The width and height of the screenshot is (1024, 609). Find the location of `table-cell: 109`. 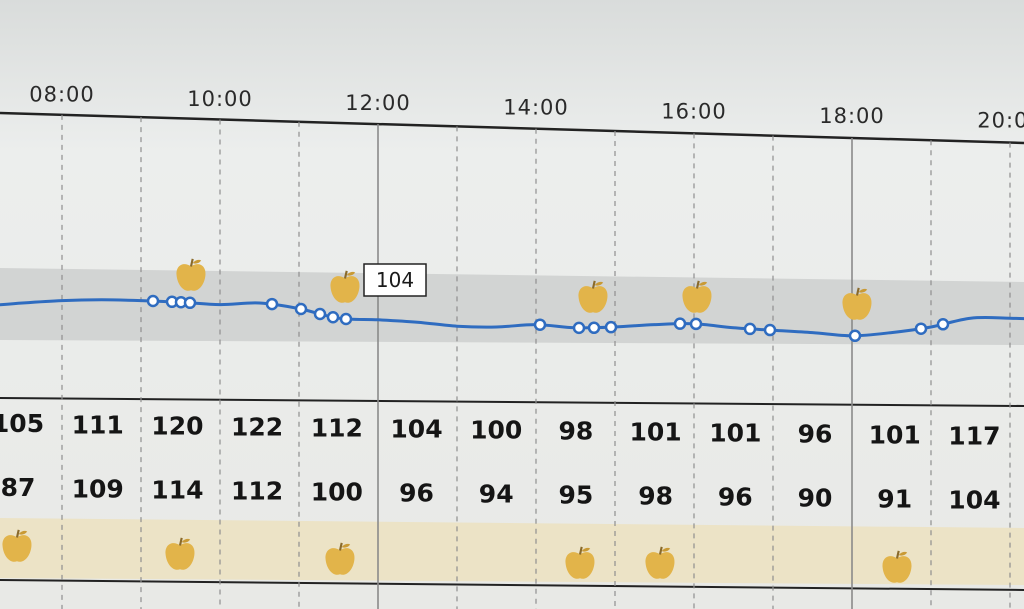

table-cell: 109 is located at coordinates (98, 488).